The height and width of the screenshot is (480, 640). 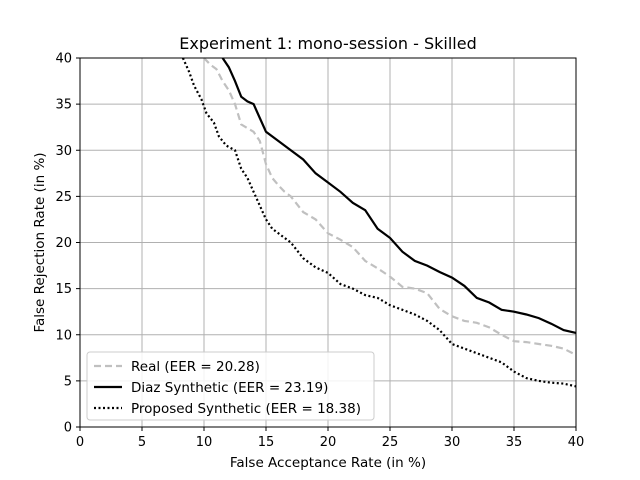 What do you see at coordinates (68, 381) in the screenshot?
I see `y-tick-label: 5` at bounding box center [68, 381].